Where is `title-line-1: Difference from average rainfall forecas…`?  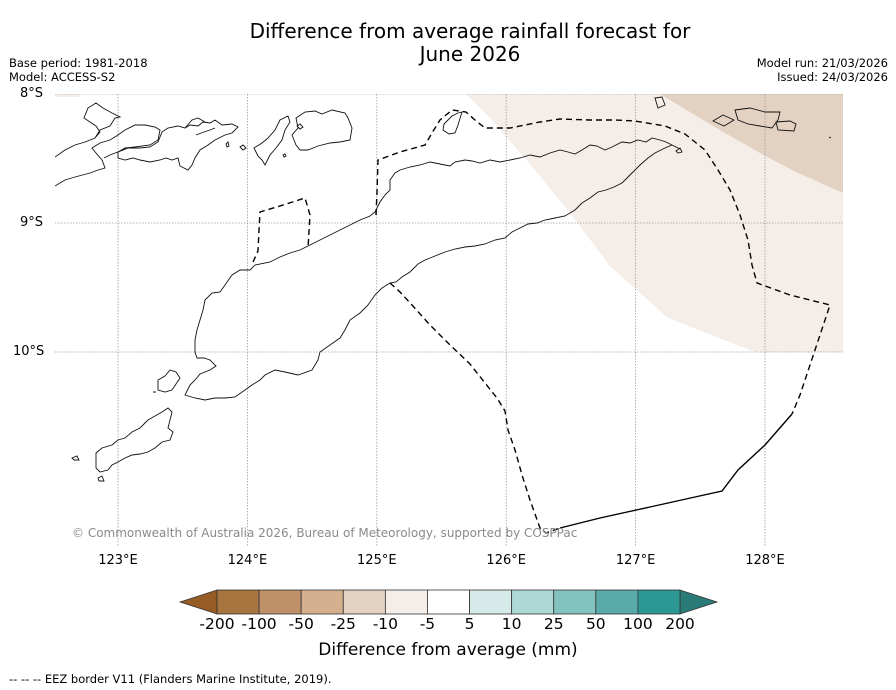
title-line-1: Difference from average rainfall forecas… is located at coordinates (470, 31).